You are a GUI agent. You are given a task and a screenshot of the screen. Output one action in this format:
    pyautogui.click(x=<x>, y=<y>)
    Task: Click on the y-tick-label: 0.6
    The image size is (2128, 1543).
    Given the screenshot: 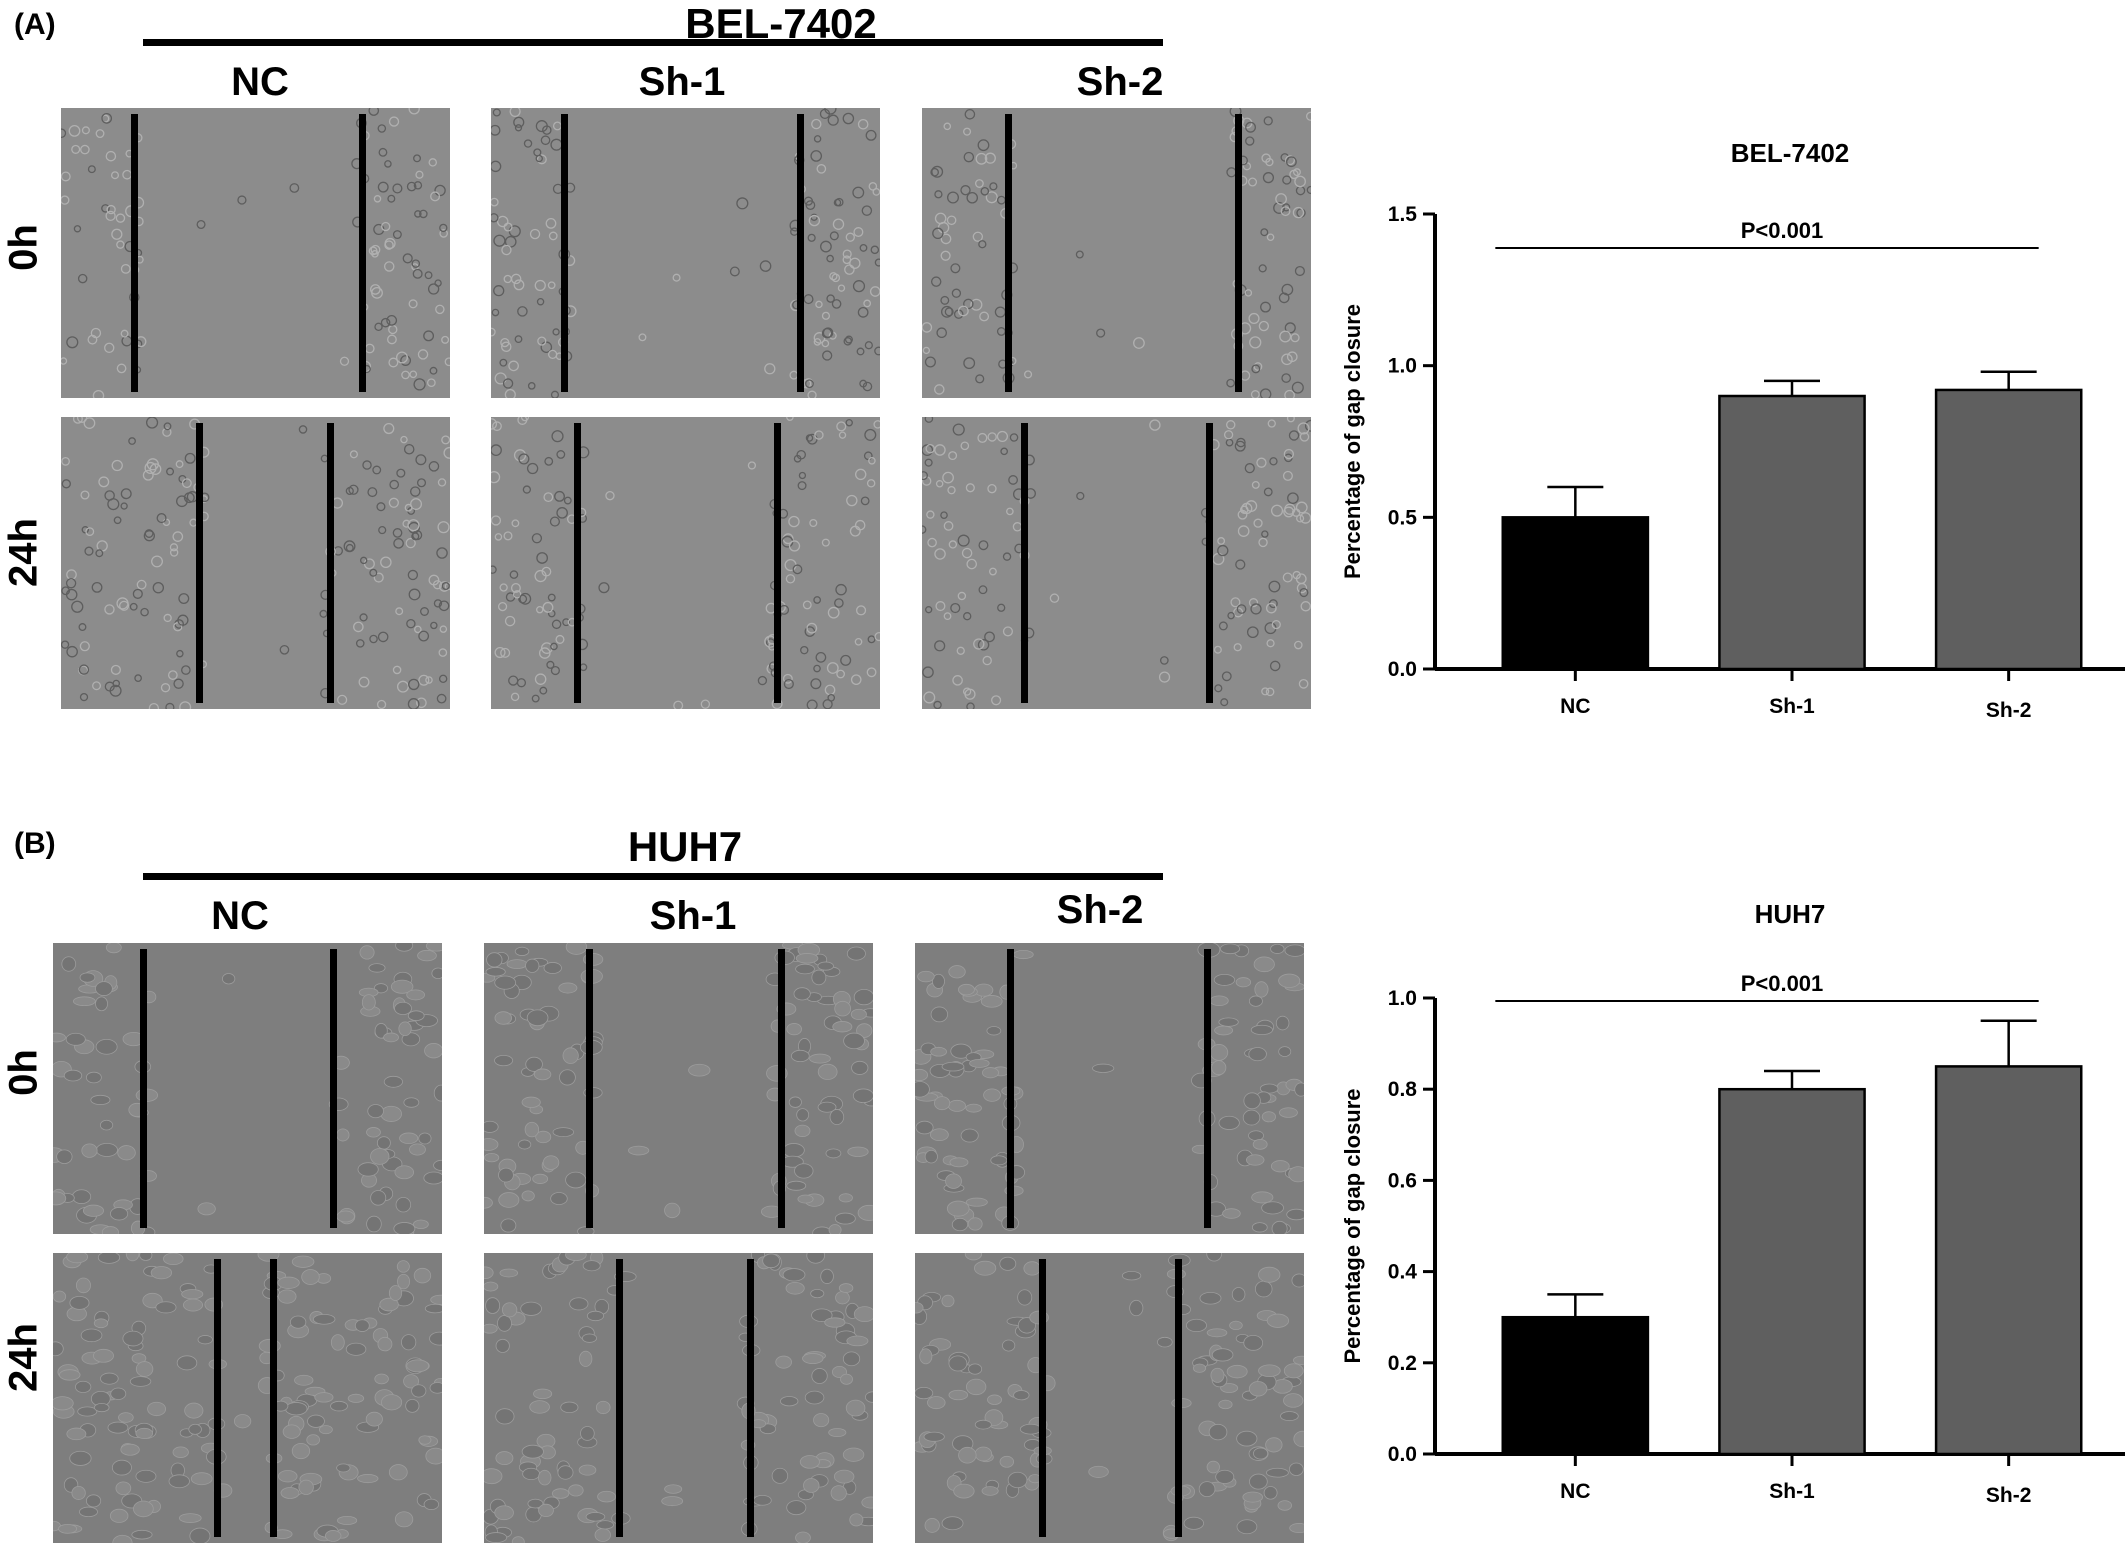 What is the action you would take?
    pyautogui.click(x=1402, y=1180)
    